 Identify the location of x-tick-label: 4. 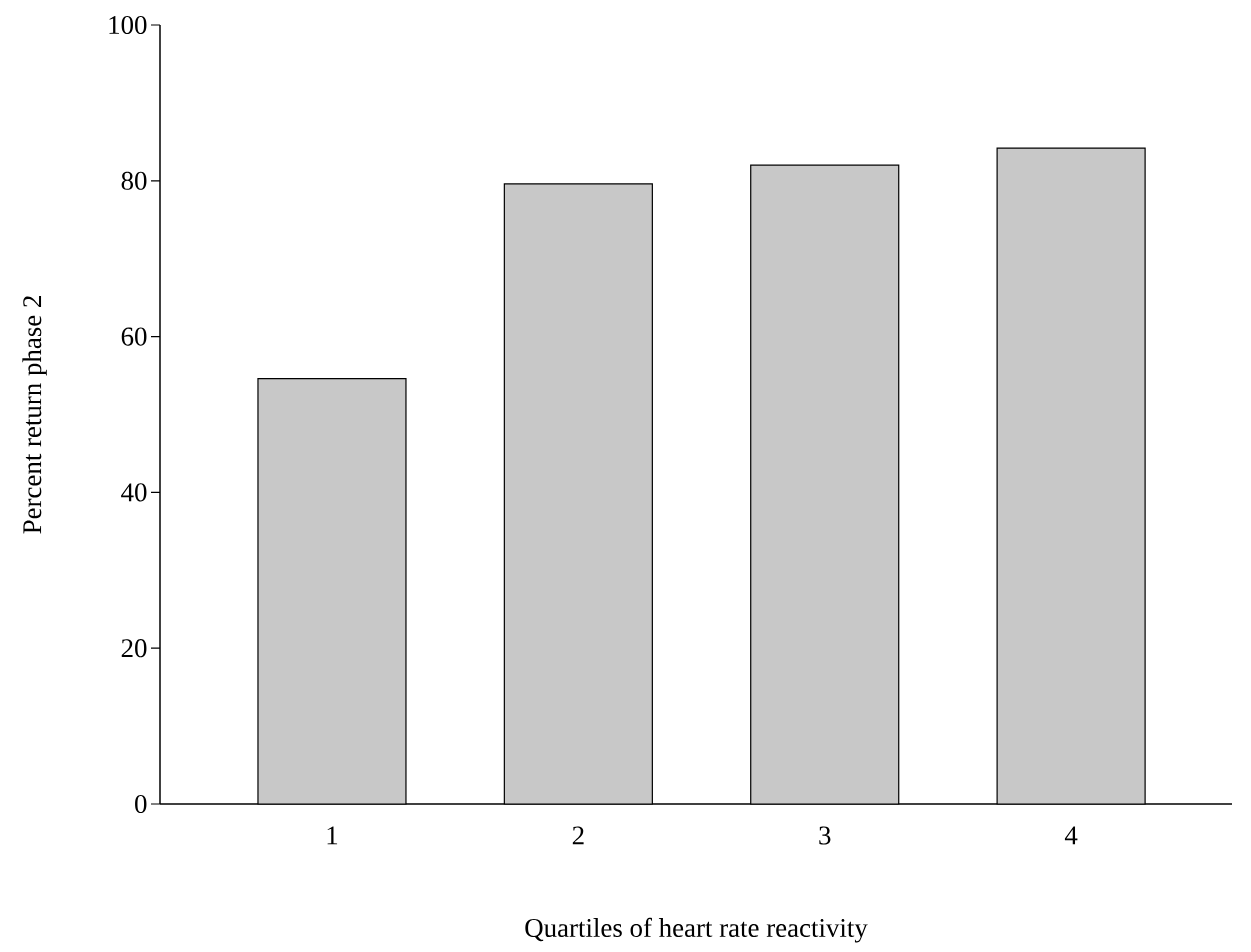
(1071, 835).